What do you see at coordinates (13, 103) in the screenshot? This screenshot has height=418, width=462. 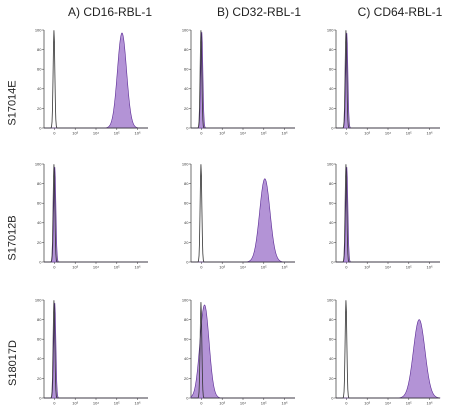 I see `row-label-s17014e: S17014E` at bounding box center [13, 103].